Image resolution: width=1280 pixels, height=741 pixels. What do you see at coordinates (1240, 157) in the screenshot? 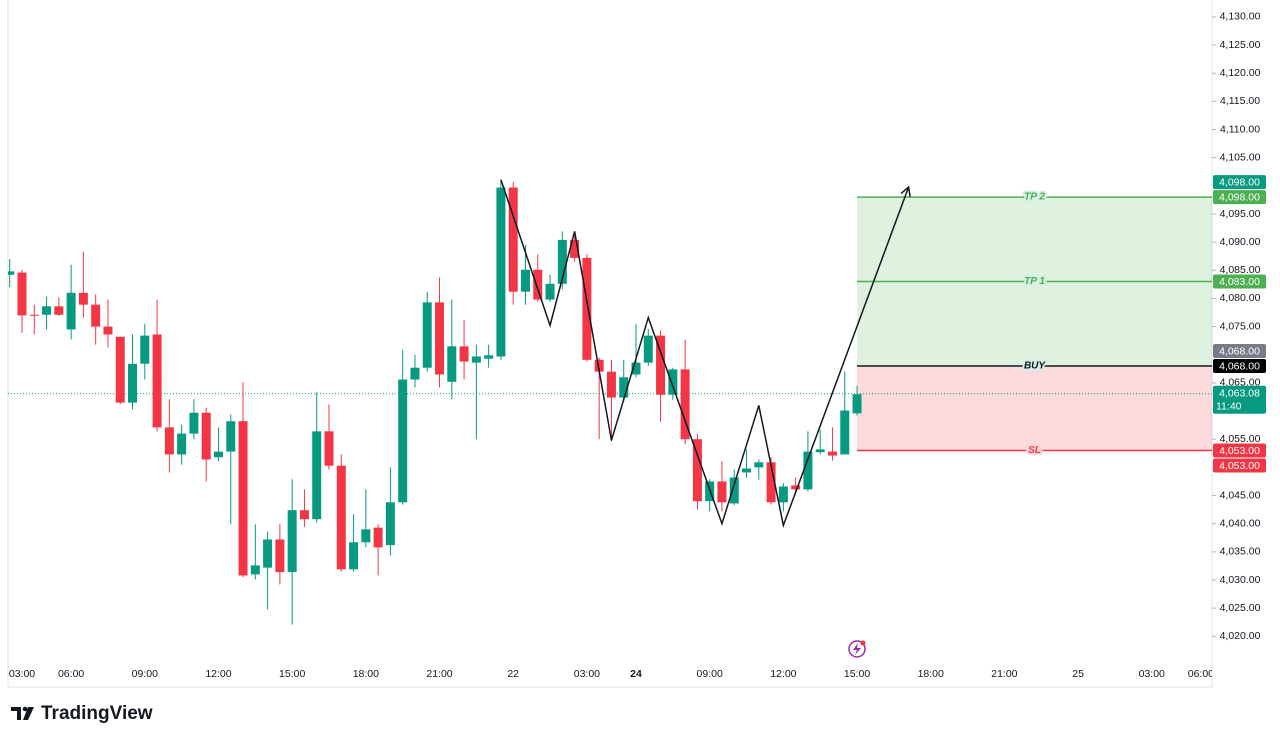
I see `y-tick-label: 4,105.00` at bounding box center [1240, 157].